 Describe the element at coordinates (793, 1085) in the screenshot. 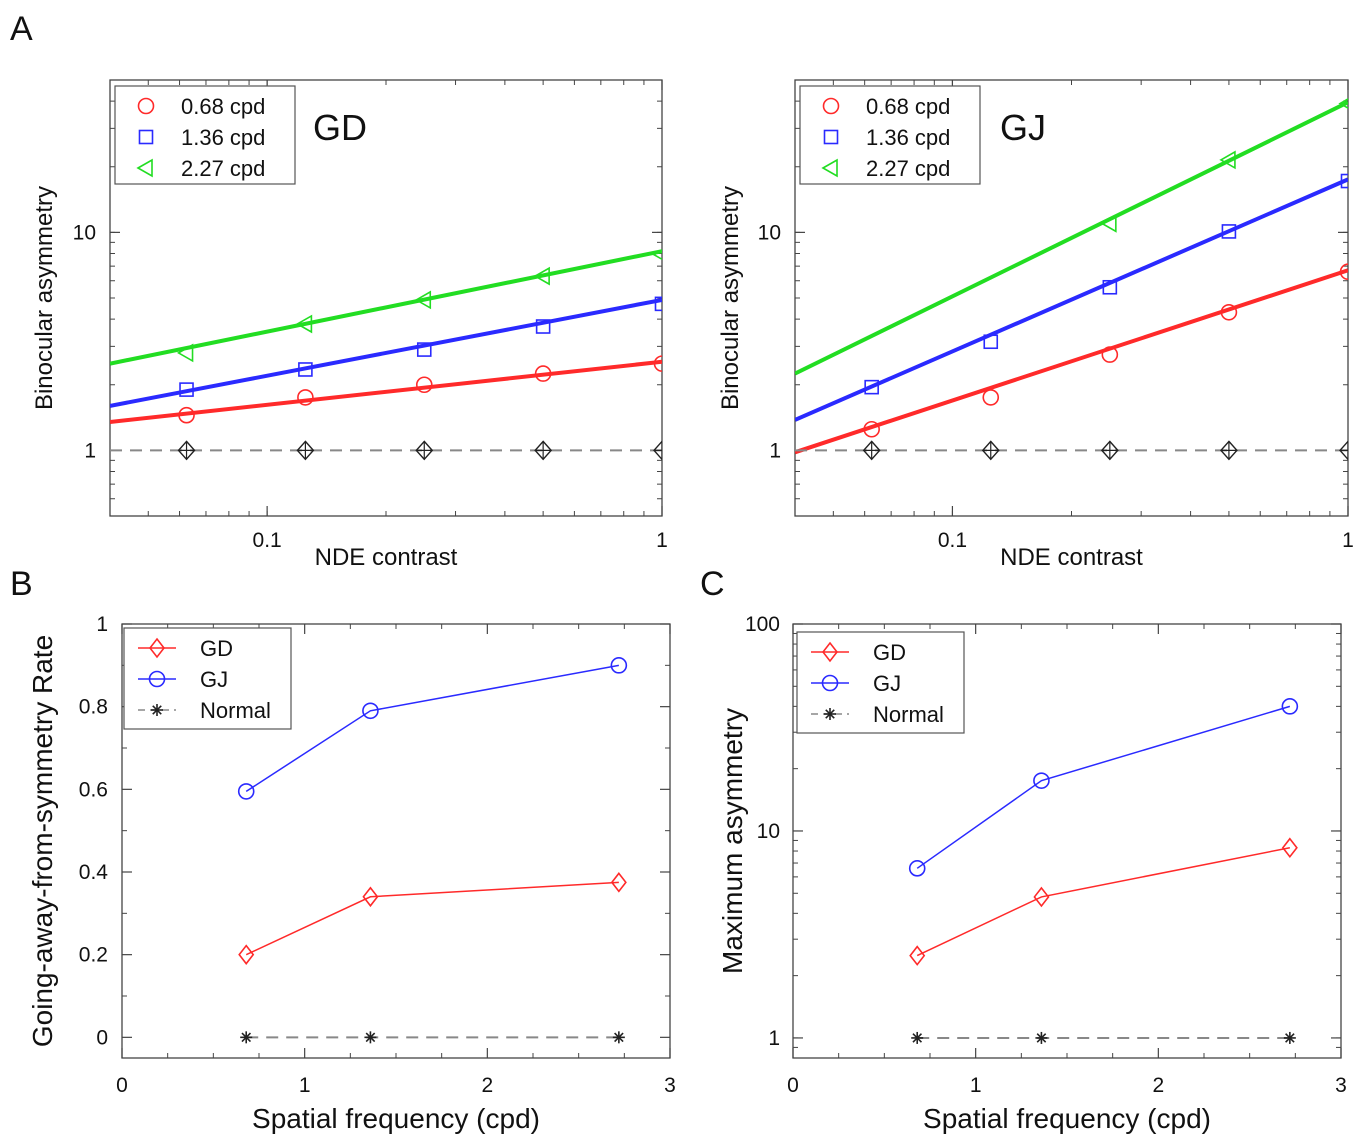

I see `x-tick-label: 0` at that location.